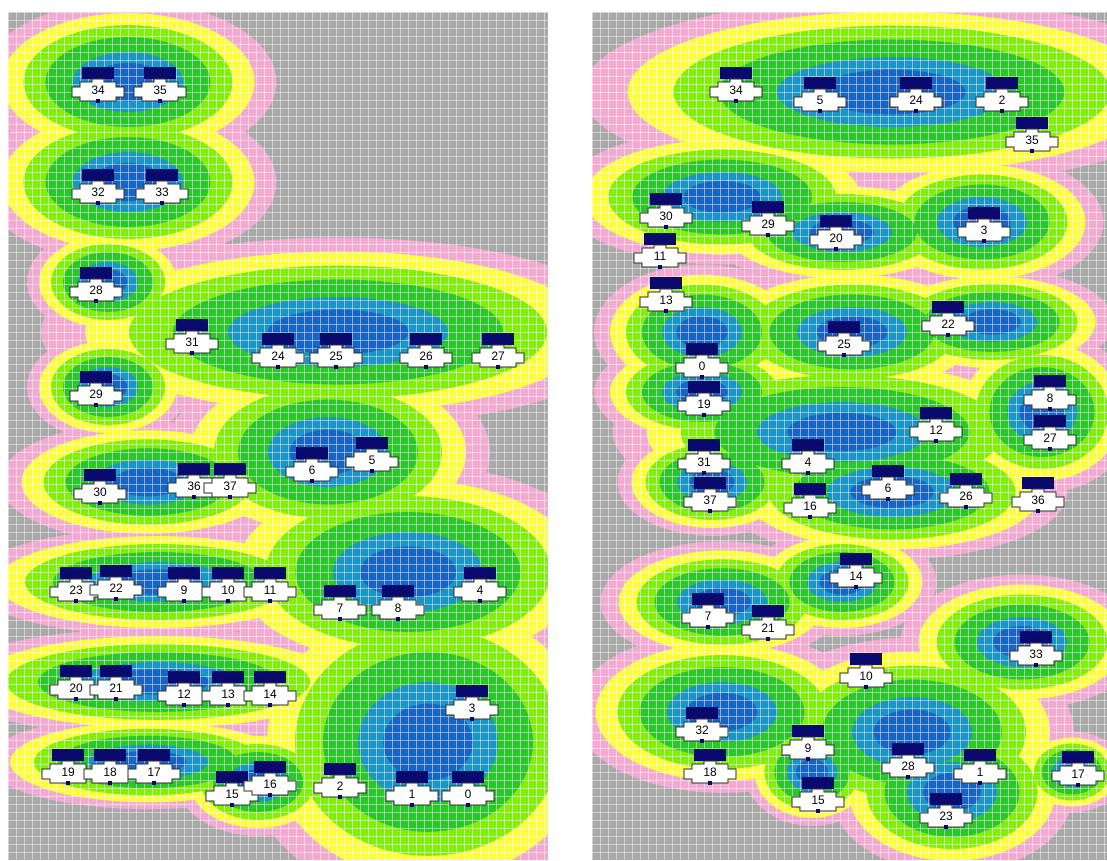 Image resolution: width=1107 pixels, height=861 pixels. Describe the element at coordinates (818, 795) in the screenshot. I see `unit-marker-15: 15` at that location.